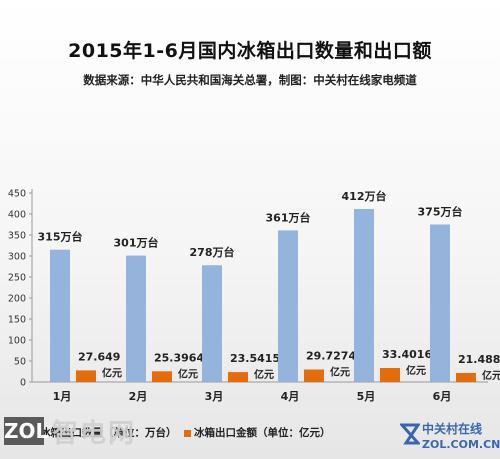 The width and height of the screenshot is (500, 459). What do you see at coordinates (17, 215) in the screenshot?
I see `y-tick-label: 400` at bounding box center [17, 215].